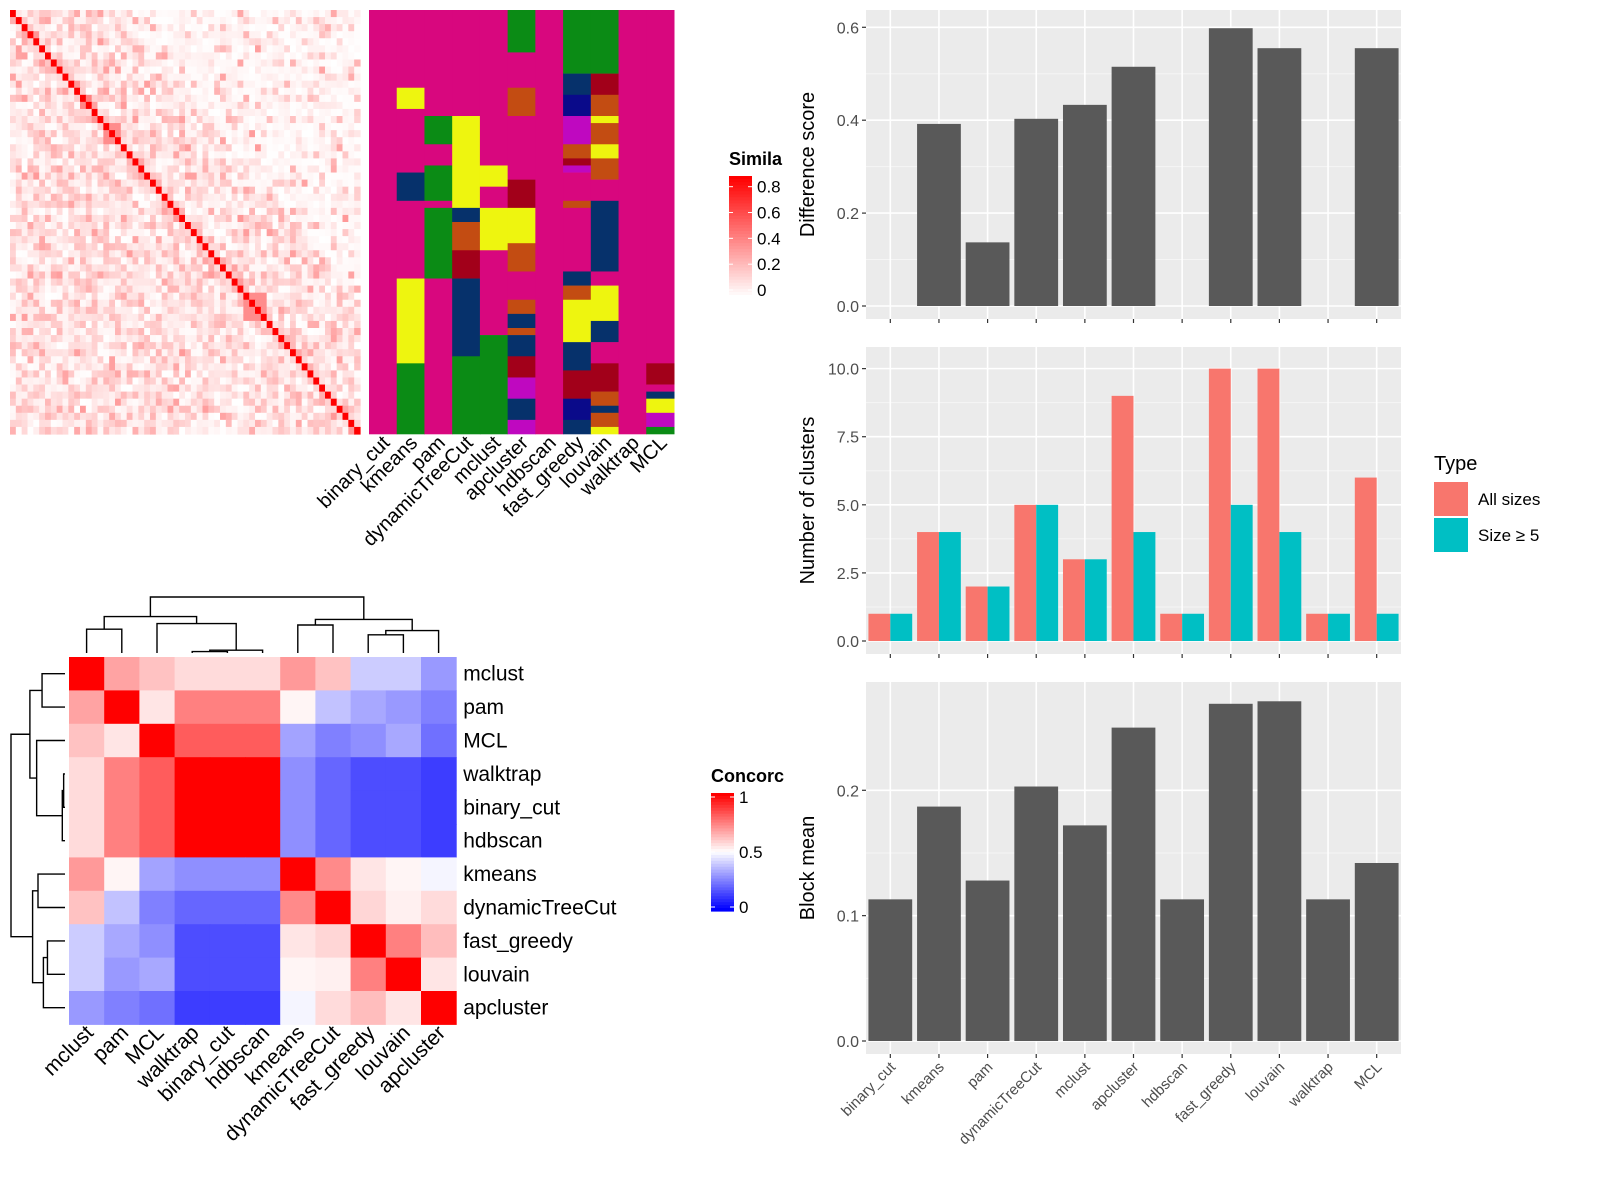  Describe the element at coordinates (740, 281) in the screenshot. I see `similarity-legend-gradient-step` at that location.